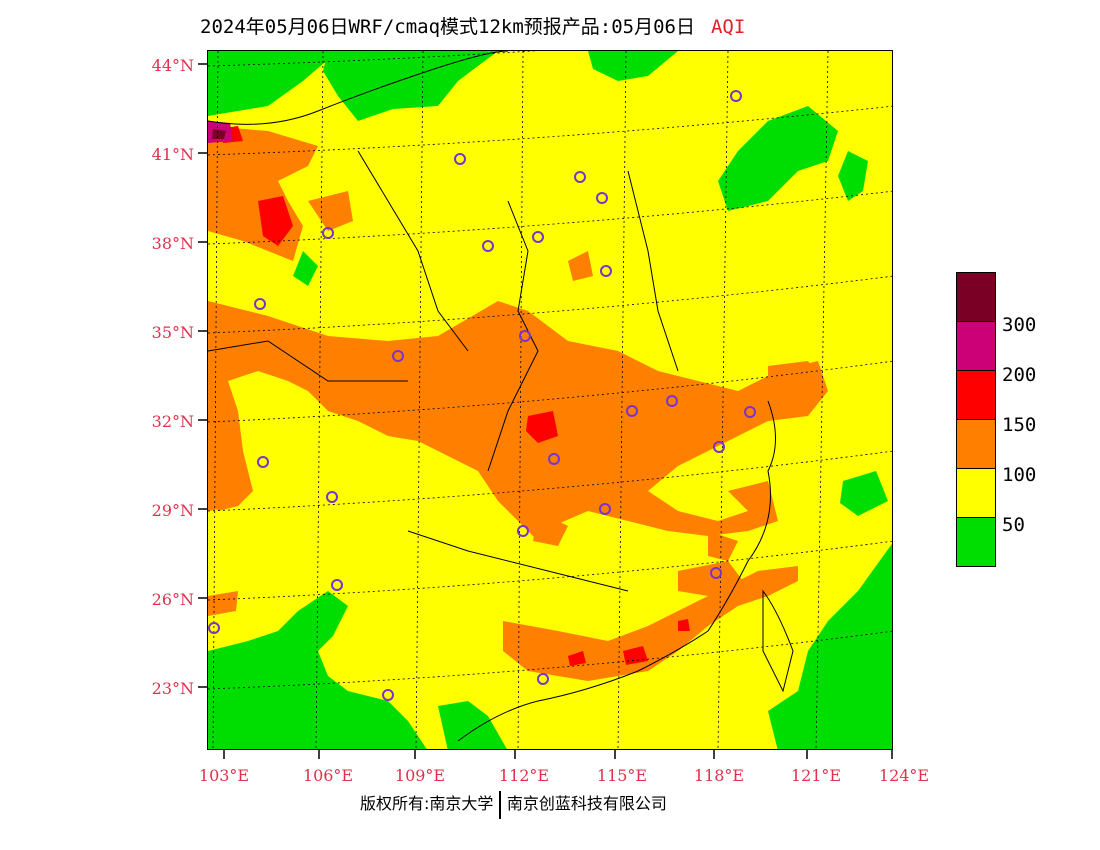  I want to click on lon-label-109: 109°E, so click(420, 775).